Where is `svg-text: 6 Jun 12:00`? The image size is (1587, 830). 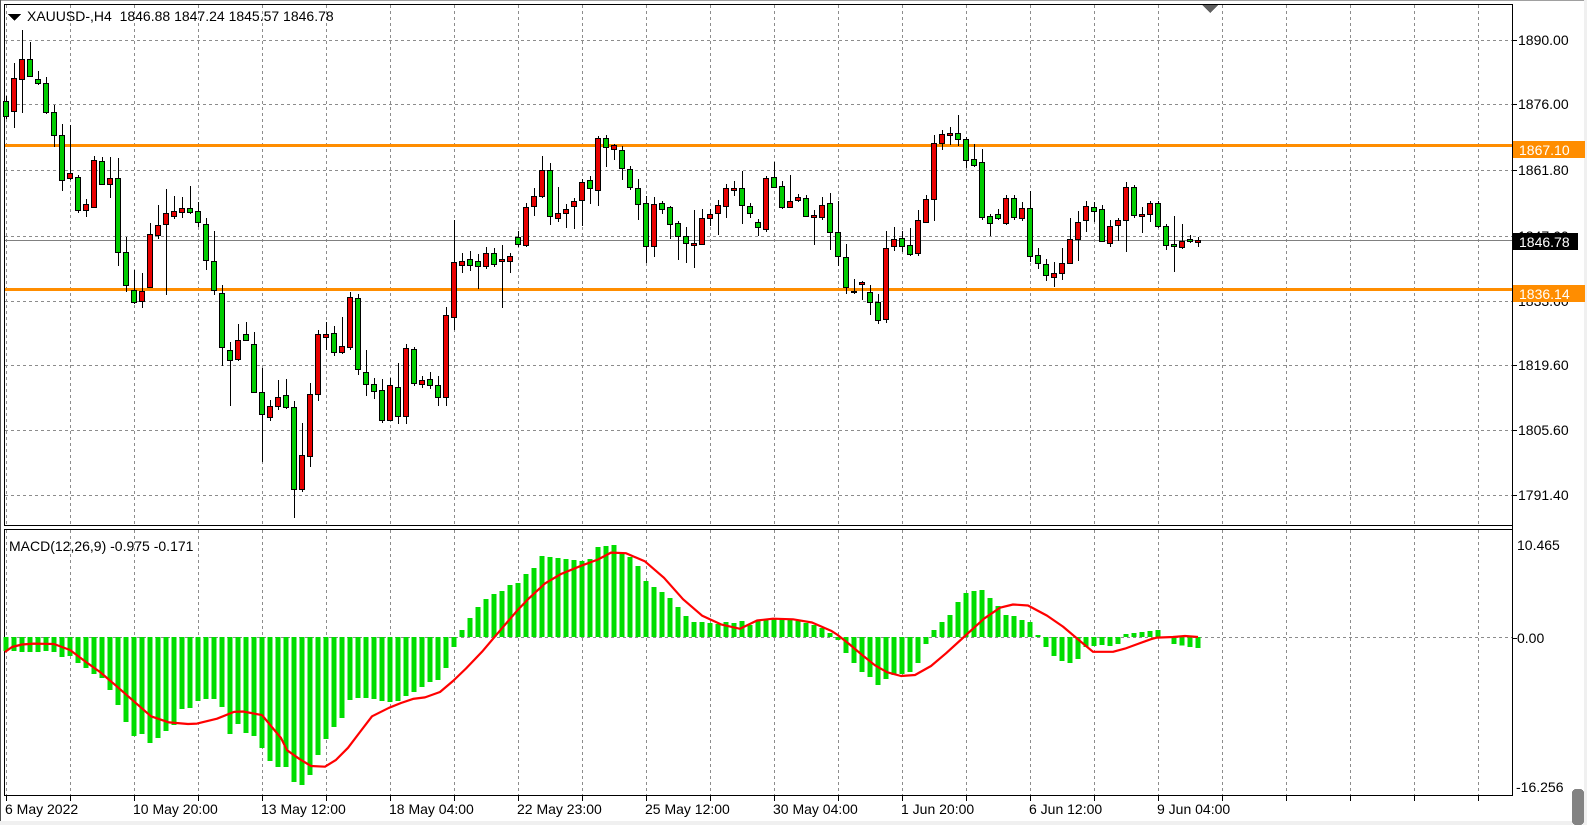
svg-text: 6 Jun 12:00 is located at coordinates (1065, 809).